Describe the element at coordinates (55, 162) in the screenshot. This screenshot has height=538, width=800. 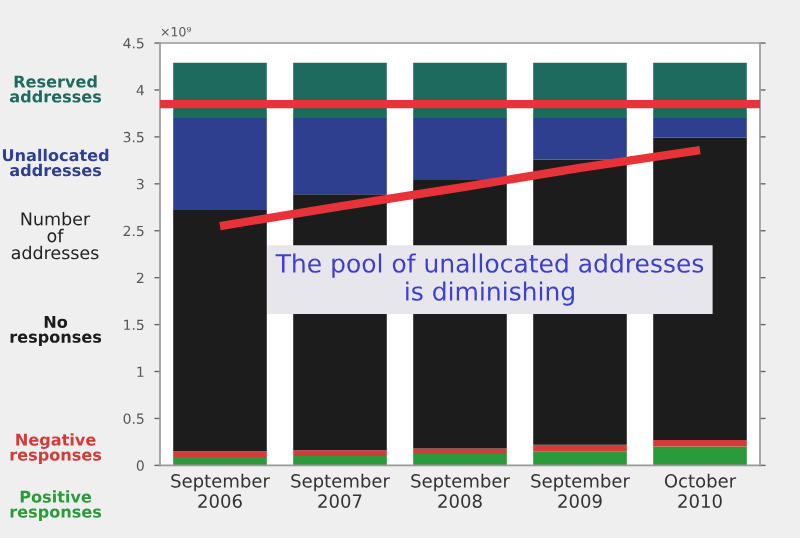
I see `text: Unallocated addresses` at that location.